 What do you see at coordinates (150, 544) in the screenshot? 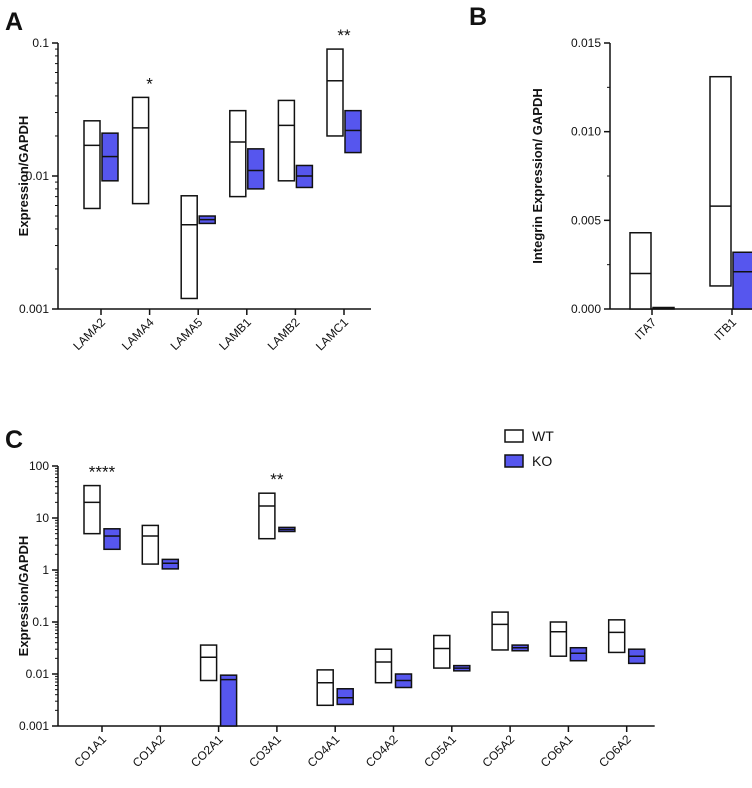
I see `pc-bar-wt-co1a2` at bounding box center [150, 544].